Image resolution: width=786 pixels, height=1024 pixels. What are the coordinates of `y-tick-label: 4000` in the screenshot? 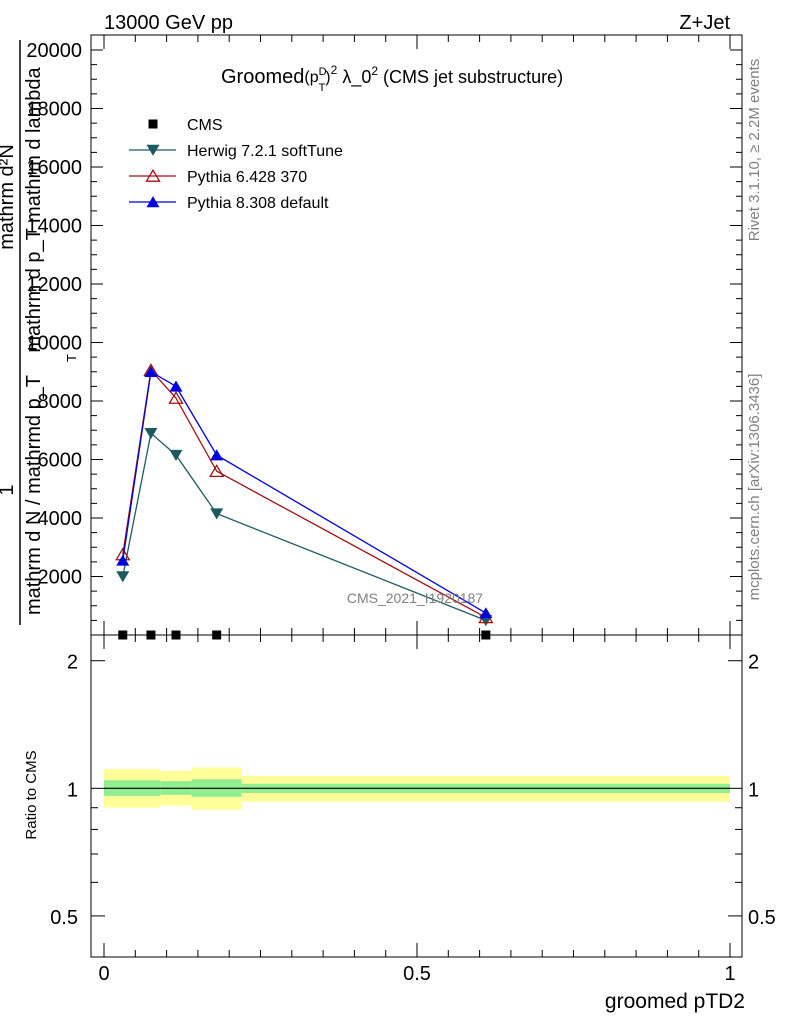 It's located at (60, 519).